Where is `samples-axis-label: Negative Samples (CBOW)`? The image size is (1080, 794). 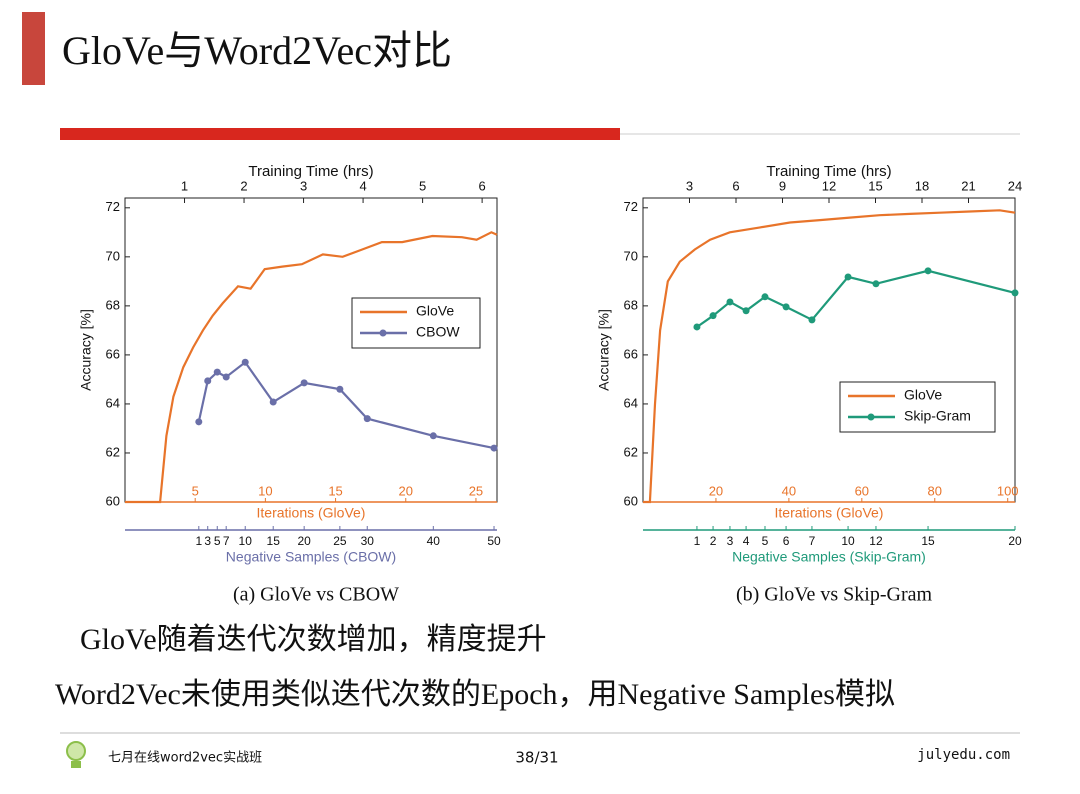 samples-axis-label: Negative Samples (CBOW) is located at coordinates (311, 557).